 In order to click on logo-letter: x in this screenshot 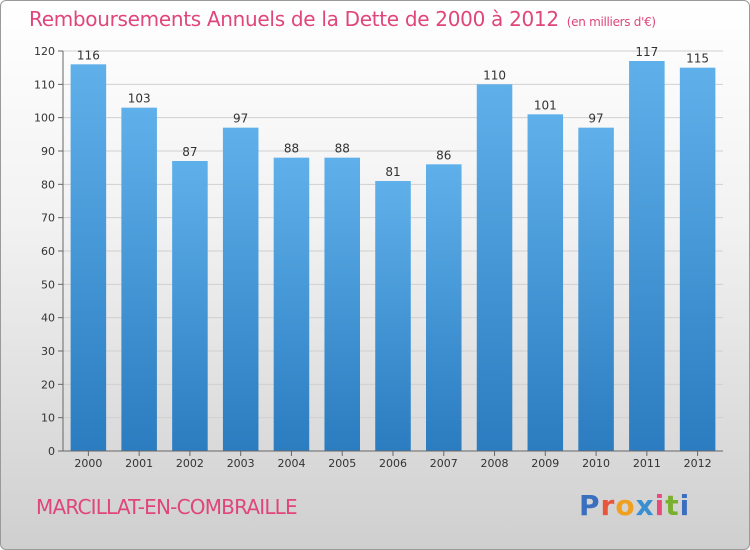, I will do `click(645, 505)`.